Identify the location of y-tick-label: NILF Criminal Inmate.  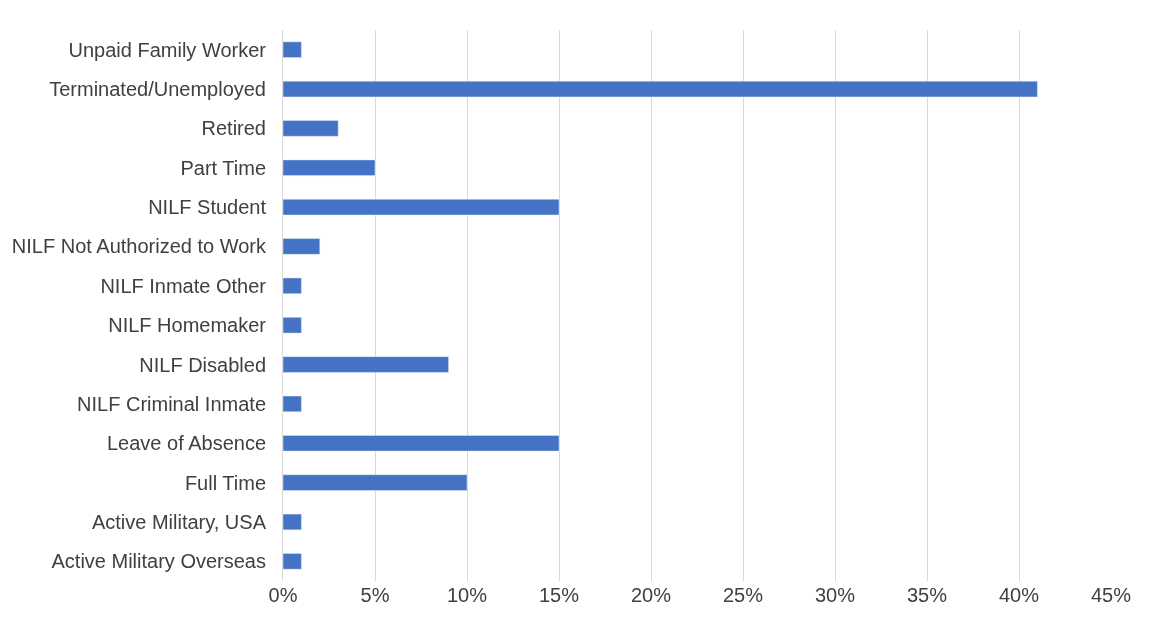
(171, 403).